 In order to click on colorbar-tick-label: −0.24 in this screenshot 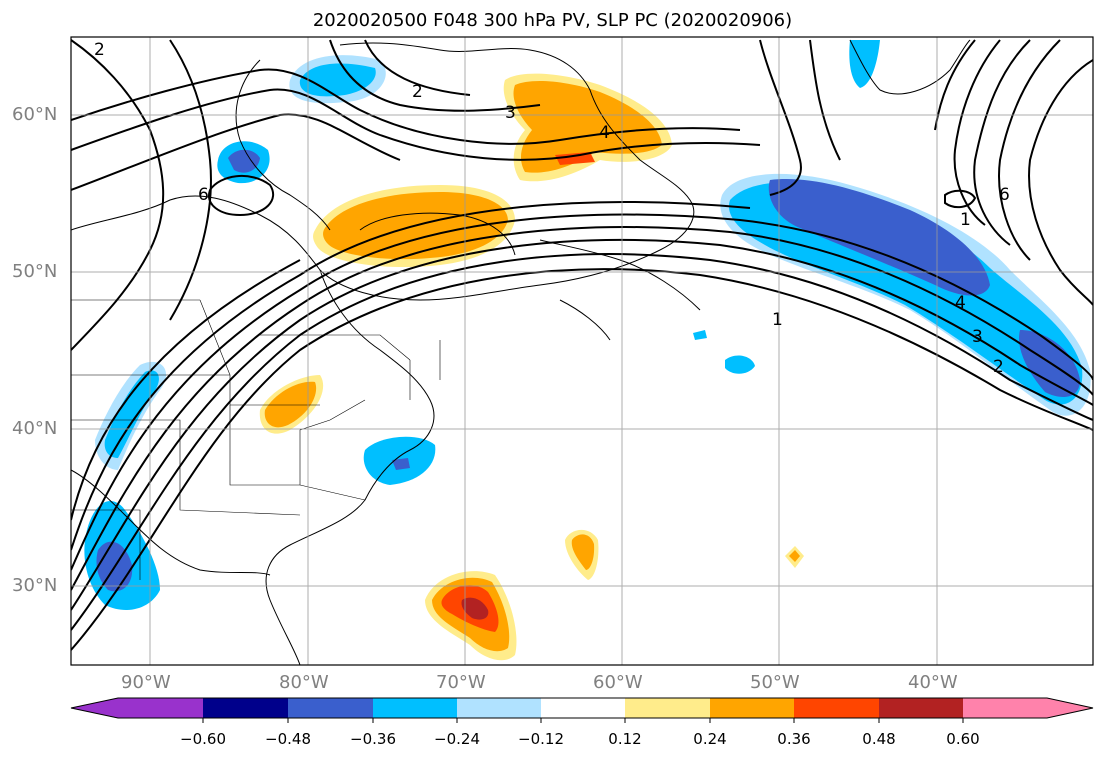, I will do `click(457, 739)`.